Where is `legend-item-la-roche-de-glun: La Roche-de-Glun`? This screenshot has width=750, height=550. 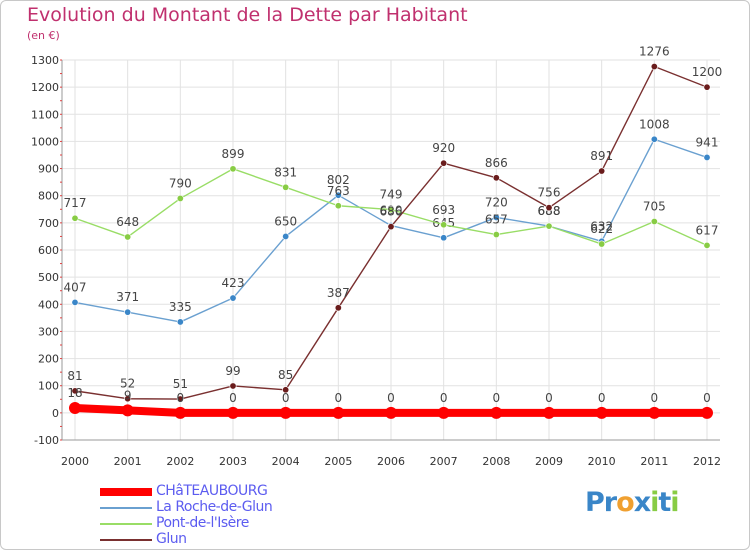 legend-item-la-roche-de-glun: La Roche-de-Glun is located at coordinates (230, 507).